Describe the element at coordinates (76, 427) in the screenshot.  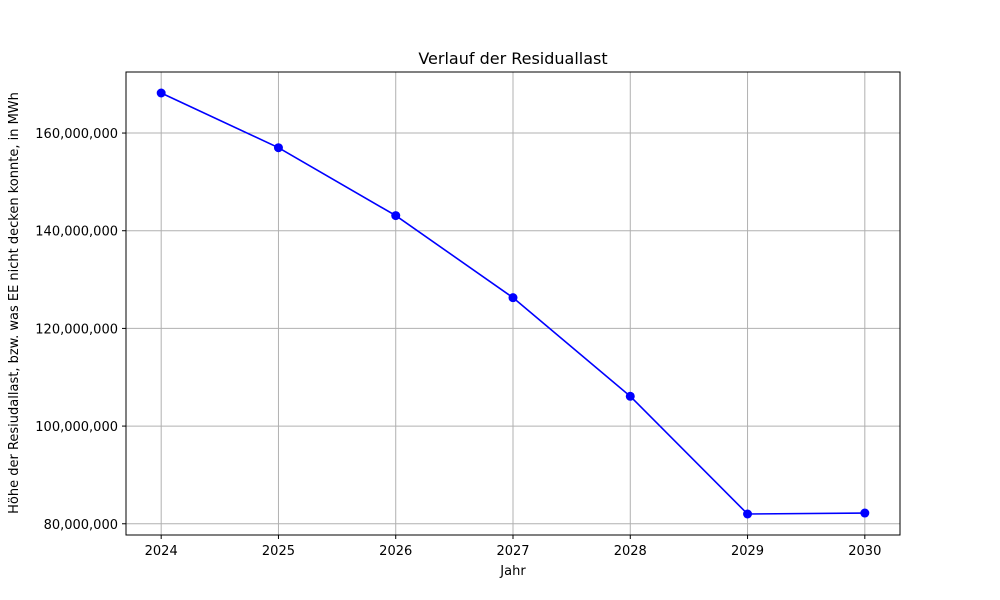
I see `y-tick-label: 100,000,000` at that location.